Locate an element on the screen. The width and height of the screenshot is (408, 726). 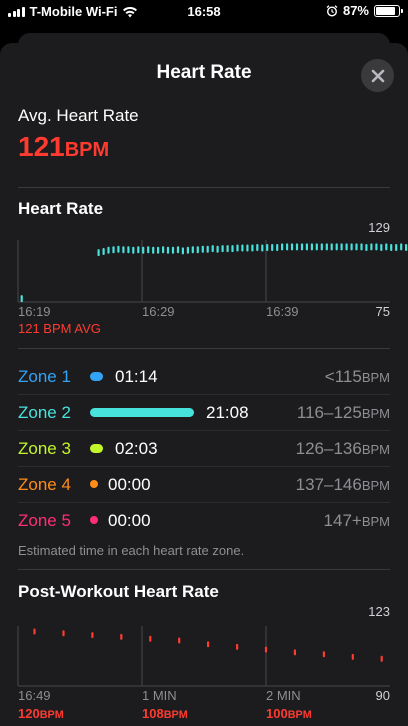
zone-range-value: 137–146 is located at coordinates (328, 484).